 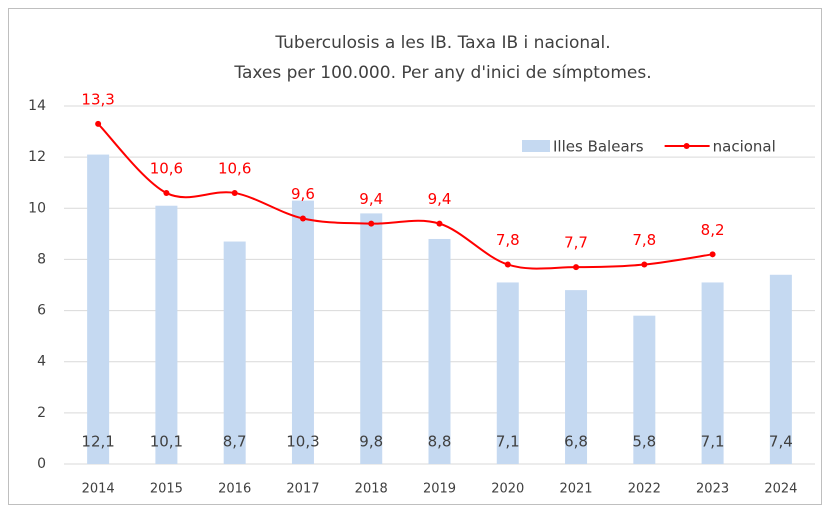 What do you see at coordinates (644, 489) in the screenshot?
I see `x-tick-label: 2022` at bounding box center [644, 489].